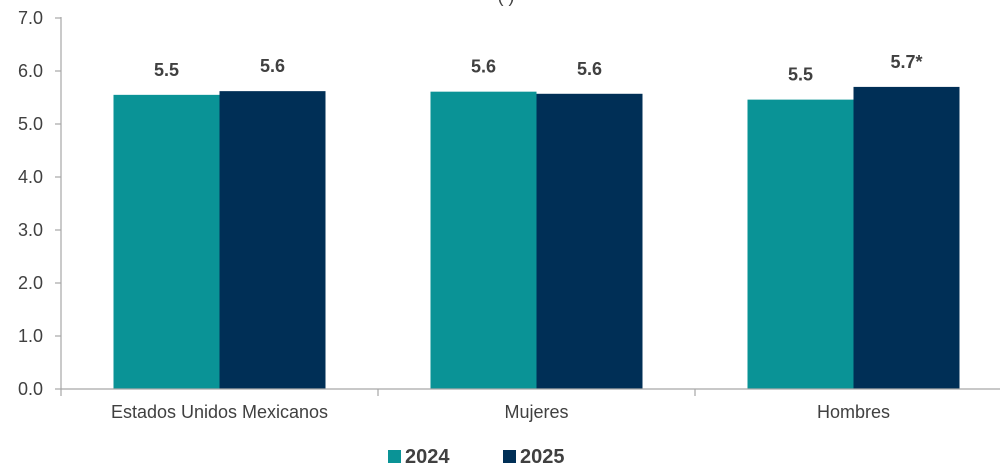 This screenshot has width=1000, height=471. What do you see at coordinates (30, 283) in the screenshot?
I see `y-tick-label: 2.0` at bounding box center [30, 283].